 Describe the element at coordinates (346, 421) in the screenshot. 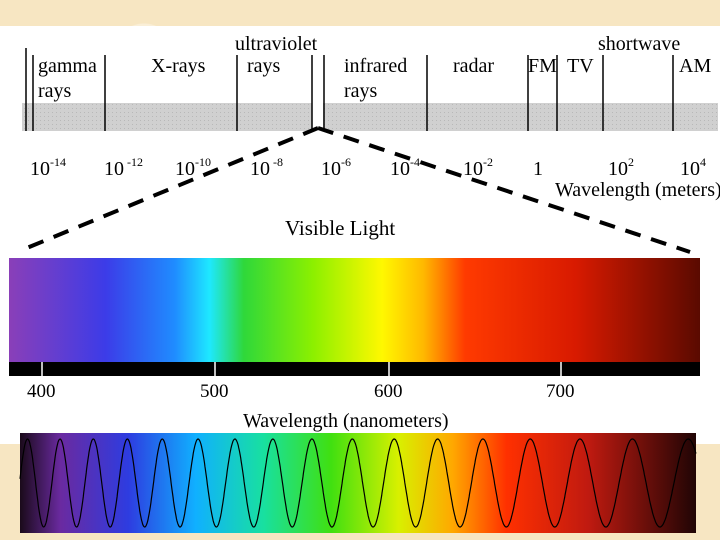

I see `nm-axis-label: Wavelength (nanometers)` at that location.